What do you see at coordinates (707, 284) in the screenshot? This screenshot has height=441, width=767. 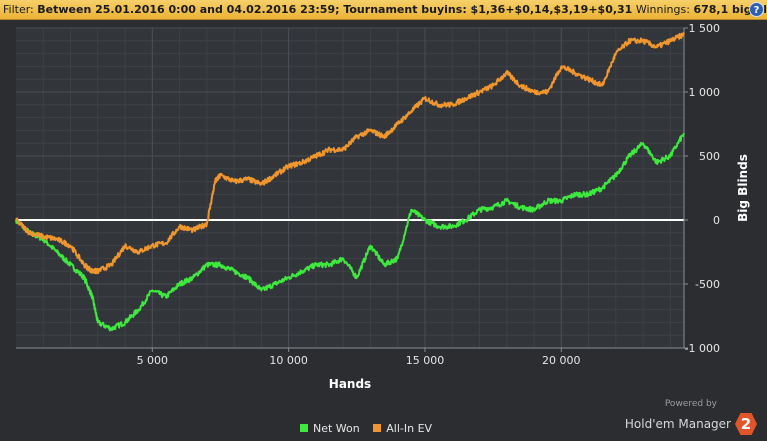 I see `y-tick-label: -500` at bounding box center [707, 284].